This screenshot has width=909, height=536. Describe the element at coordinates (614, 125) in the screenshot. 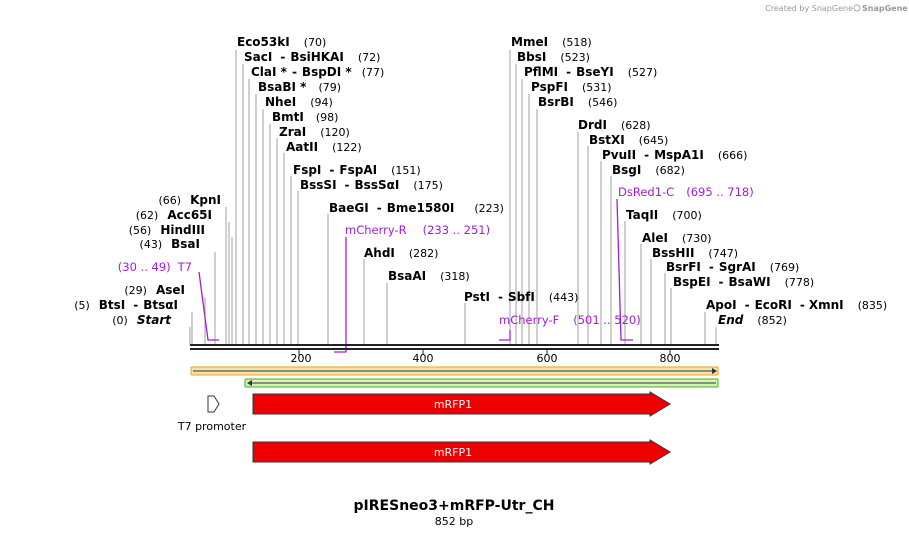

I see `enzyme-drdi: DrdI (628)` at that location.